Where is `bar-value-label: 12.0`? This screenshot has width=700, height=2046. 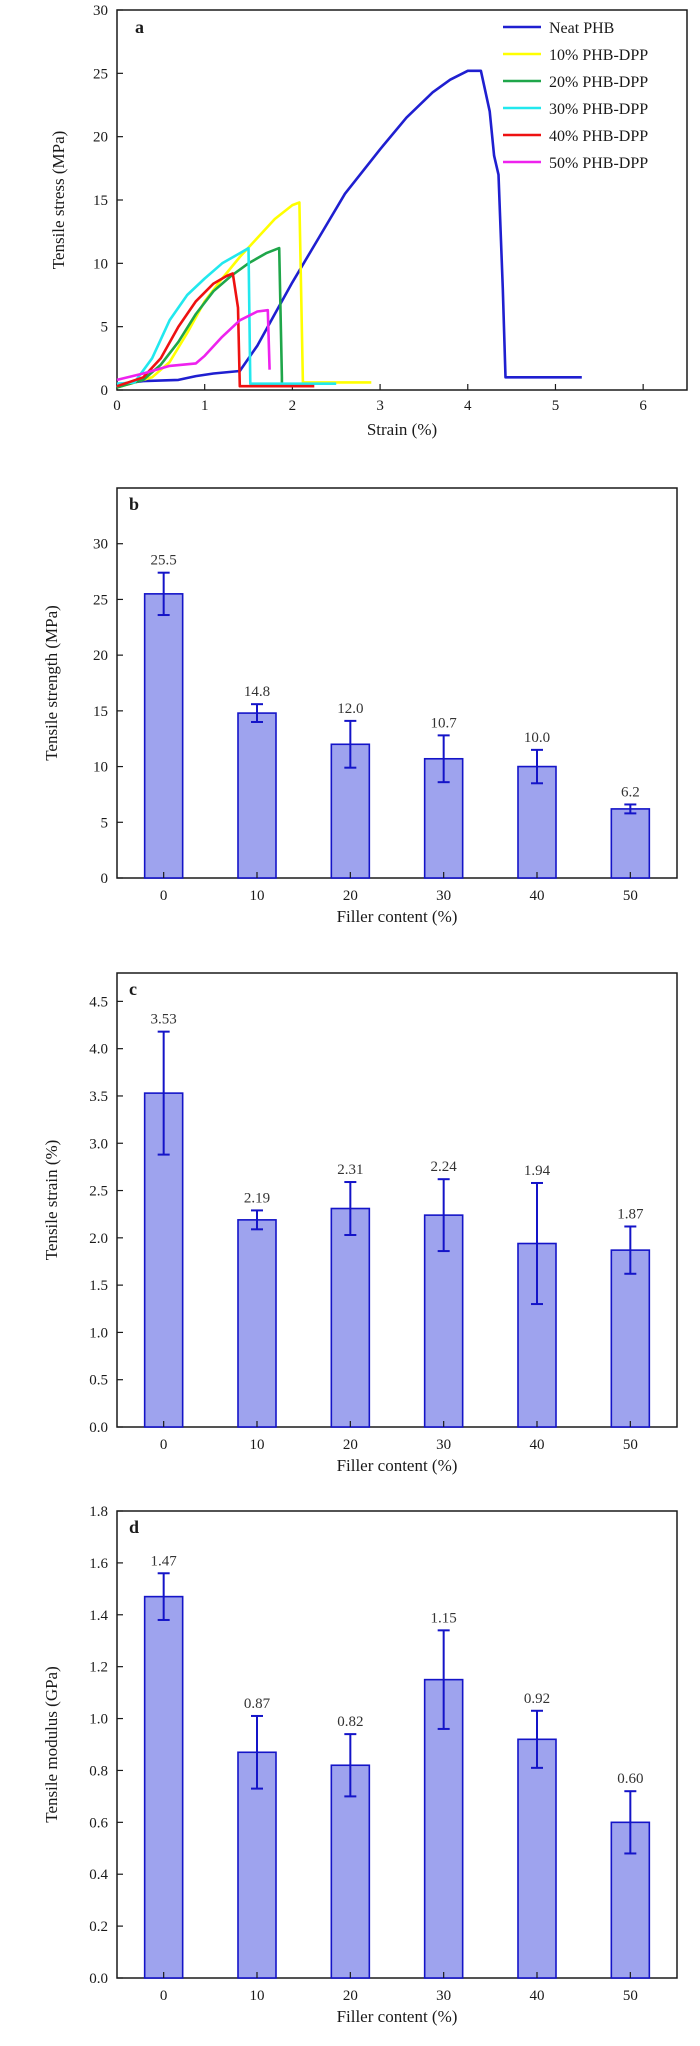
bar-value-label: 12.0 is located at coordinates (350, 709).